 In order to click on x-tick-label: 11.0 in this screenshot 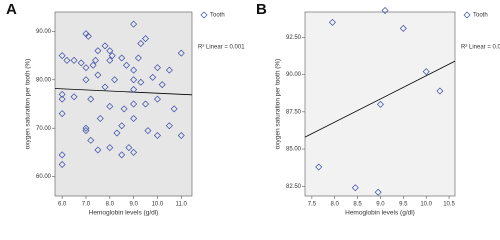, I will do `click(182, 205)`.